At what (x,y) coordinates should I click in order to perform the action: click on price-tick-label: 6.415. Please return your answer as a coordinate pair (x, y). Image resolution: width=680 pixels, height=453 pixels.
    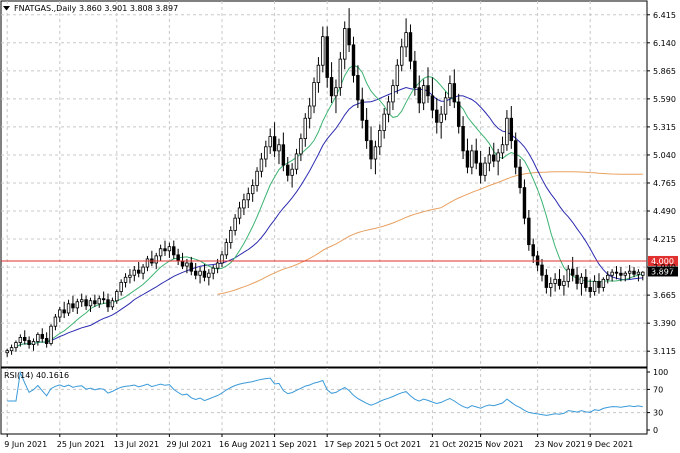
    Looking at the image, I should click on (664, 15).